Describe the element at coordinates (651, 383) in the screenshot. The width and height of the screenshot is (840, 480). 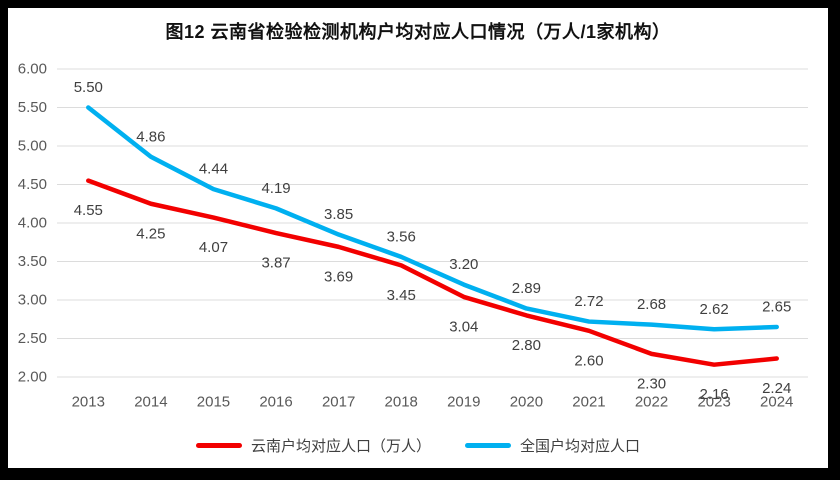
I see `data-label: 2.30` at that location.